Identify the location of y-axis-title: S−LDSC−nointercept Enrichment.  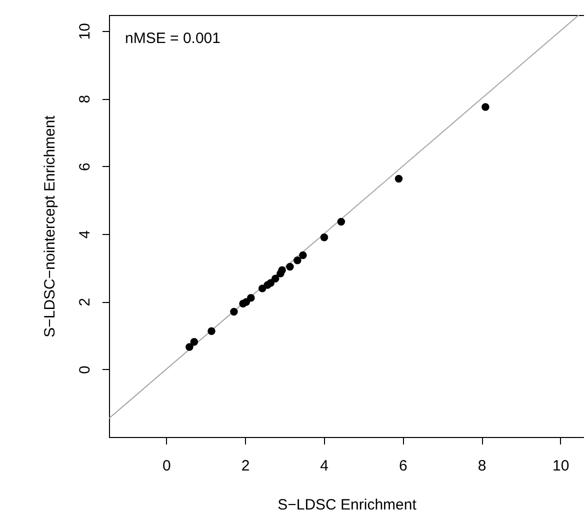
(50, 226).